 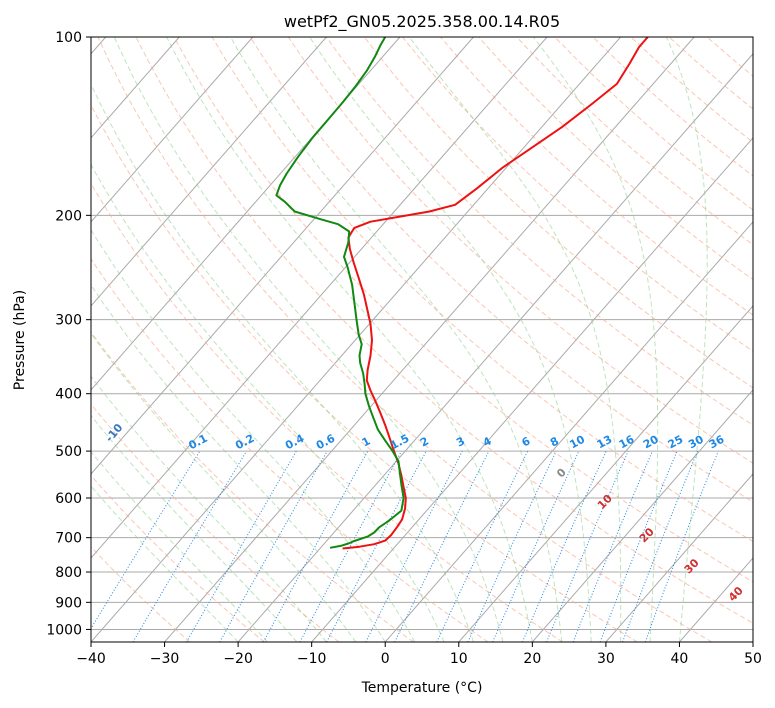 I want to click on y-tick-label: 600, so click(x=68, y=499).